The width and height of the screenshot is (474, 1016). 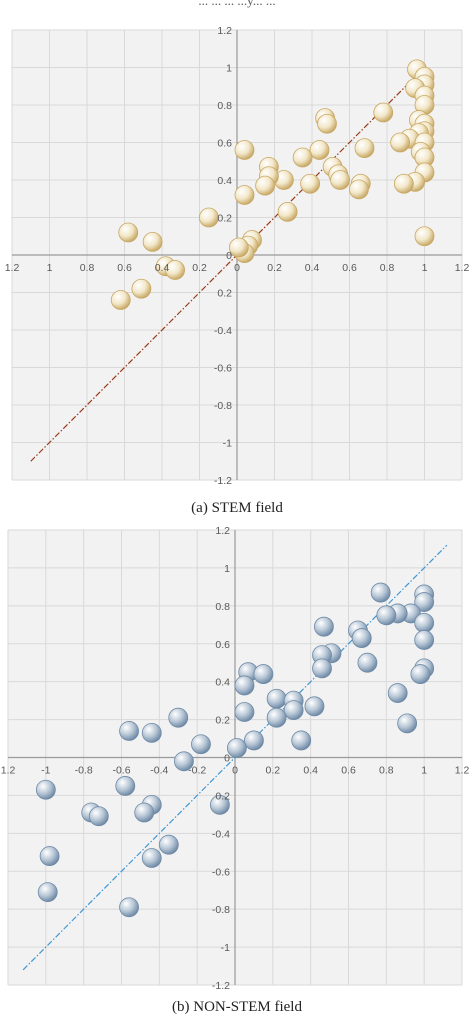 What do you see at coordinates (84, 771) in the screenshot?
I see `x-tick-label: -0.8` at bounding box center [84, 771].